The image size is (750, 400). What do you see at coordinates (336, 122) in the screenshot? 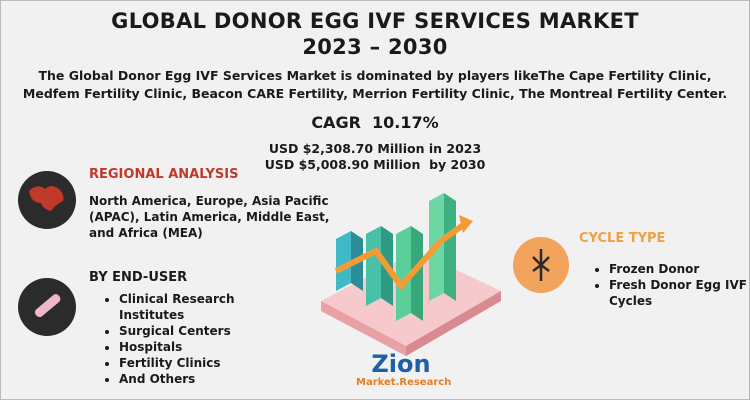
I see `cagr-label: CAGR` at bounding box center [336, 122].